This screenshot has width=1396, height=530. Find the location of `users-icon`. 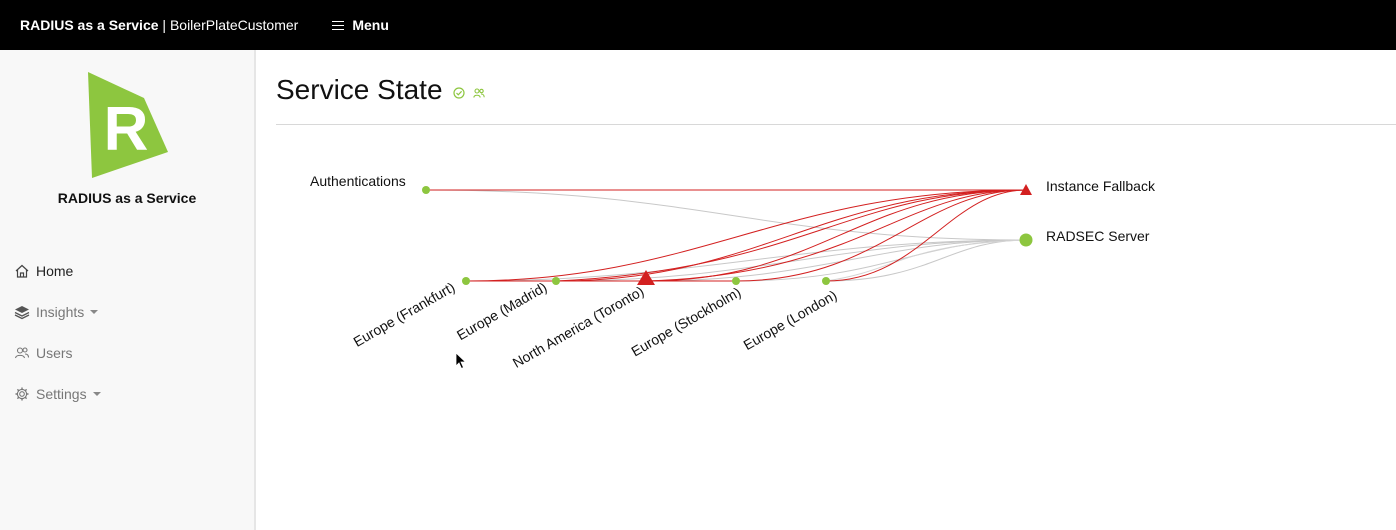

users-icon is located at coordinates (22, 352).